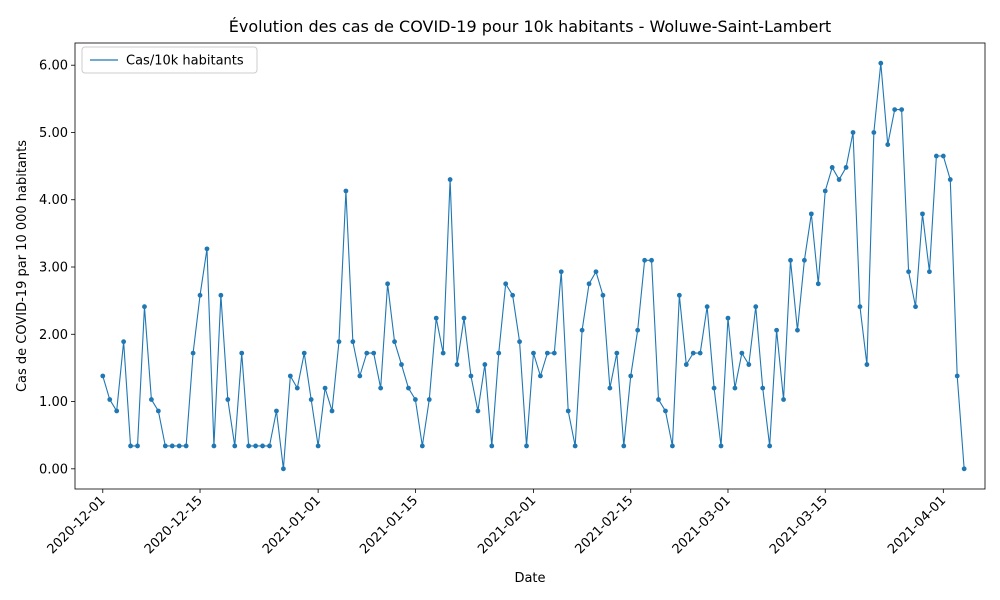 The image size is (1000, 600). Describe the element at coordinates (529, 578) in the screenshot. I see `x-axis-label: Date` at that location.